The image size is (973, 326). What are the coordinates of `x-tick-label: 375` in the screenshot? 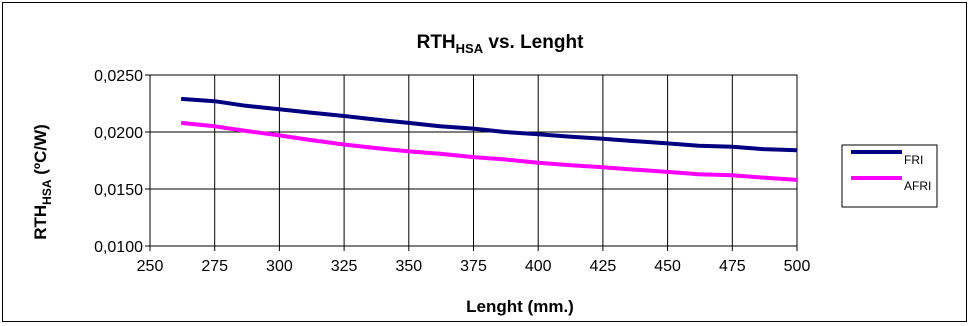 It's located at (473, 266).